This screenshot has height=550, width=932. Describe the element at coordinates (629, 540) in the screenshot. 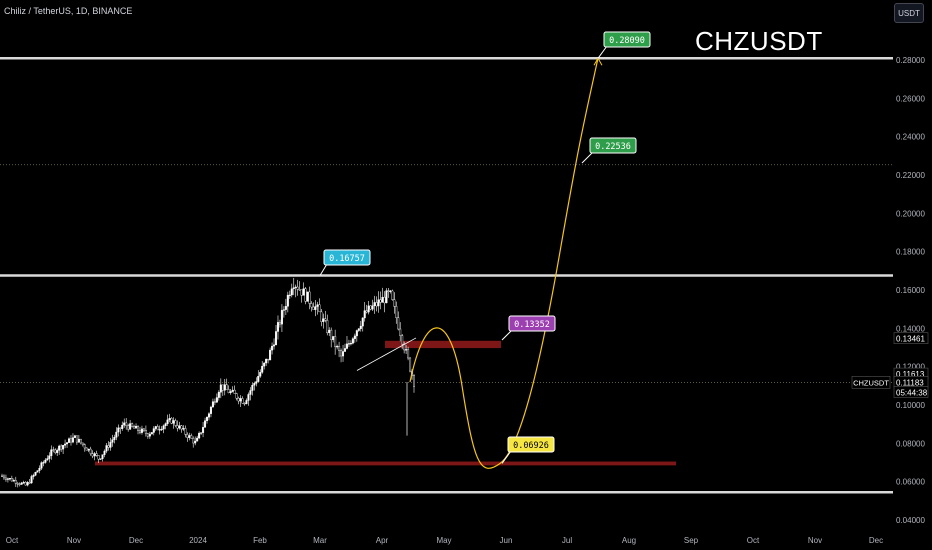

I see `time-tick-label: Aug` at that location.